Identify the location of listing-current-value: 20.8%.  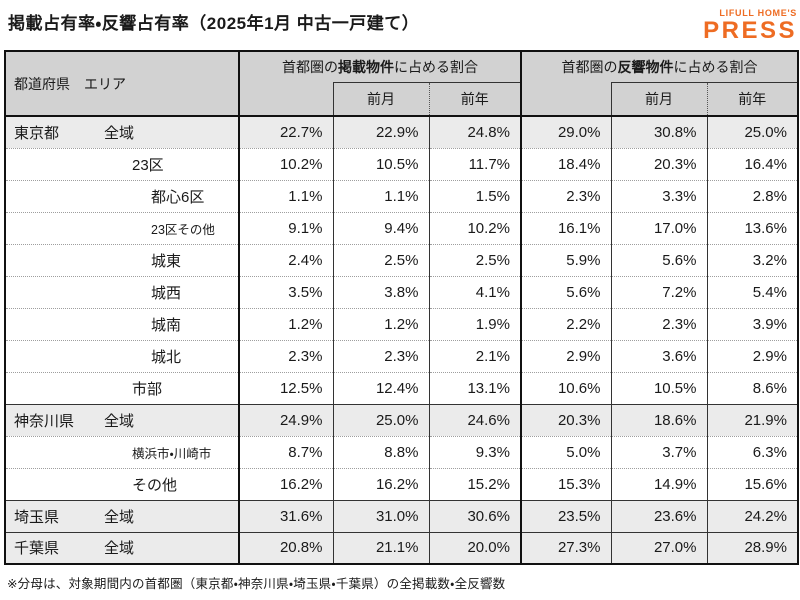
(285, 548).